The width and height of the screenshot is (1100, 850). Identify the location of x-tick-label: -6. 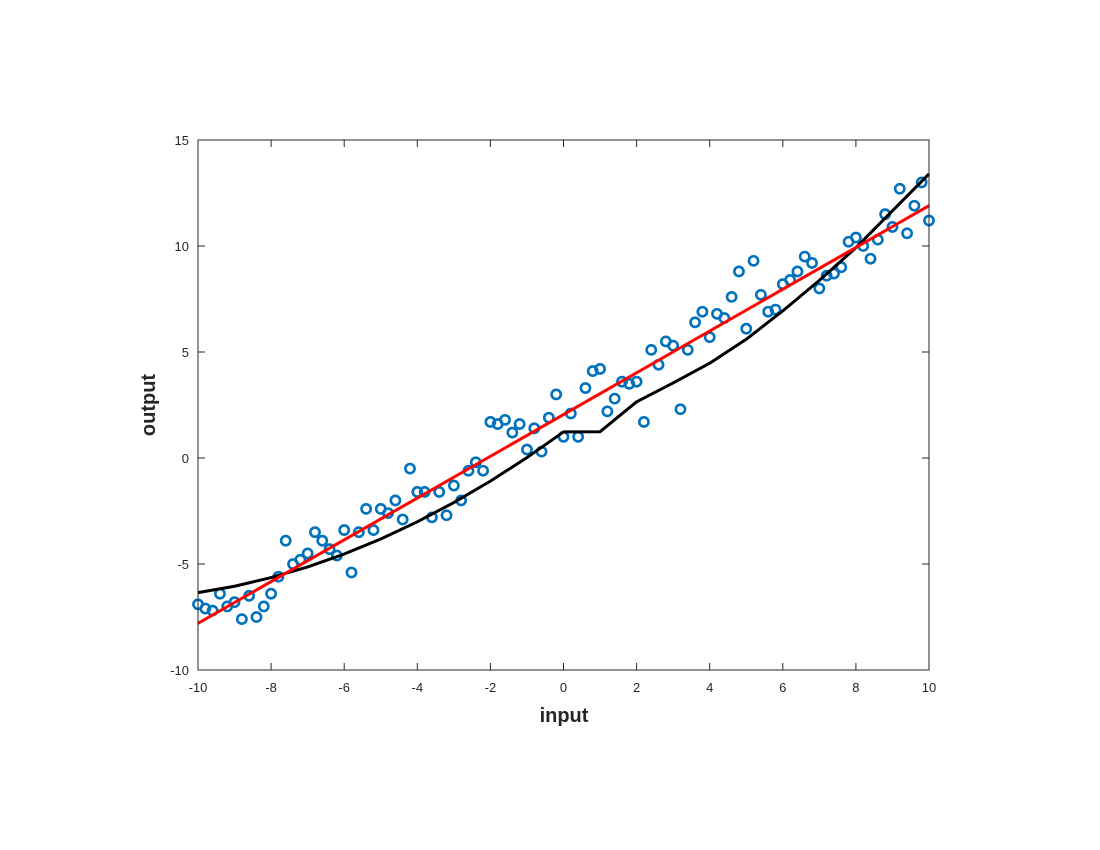
(344, 687).